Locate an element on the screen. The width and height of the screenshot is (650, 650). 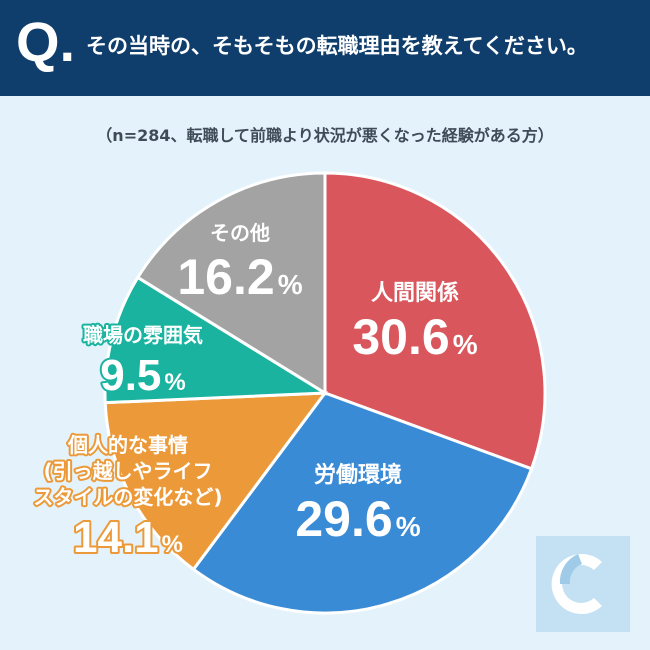
slice-label-atmosphere: 職場の雰囲気 is located at coordinates (143, 335).